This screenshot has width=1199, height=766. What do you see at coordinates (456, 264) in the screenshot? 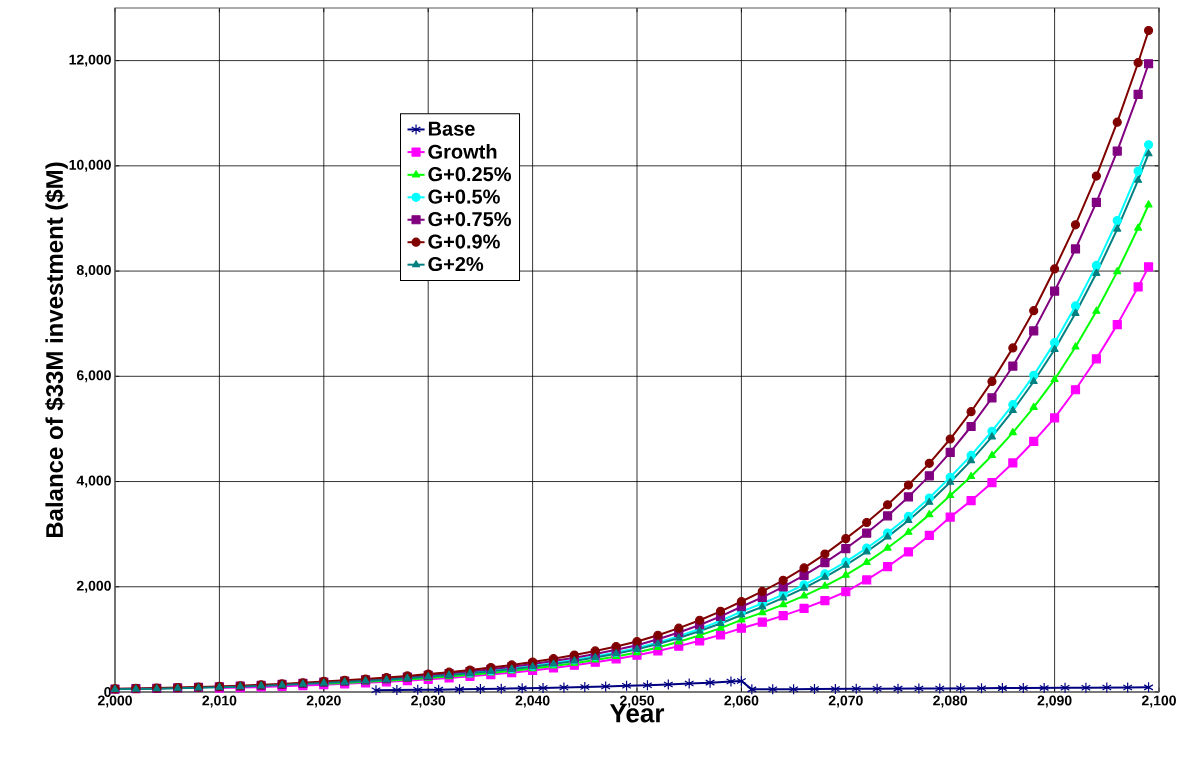
I see `legend-label: G+2%` at bounding box center [456, 264].